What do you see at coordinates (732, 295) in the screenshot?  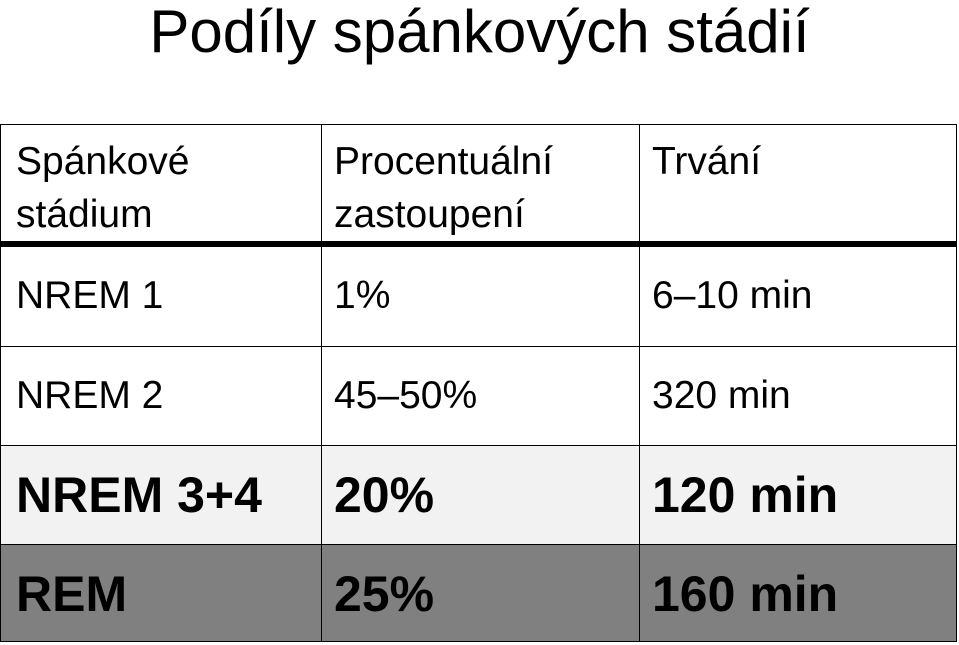 I see `stage-duration: 6–10 min` at bounding box center [732, 295].